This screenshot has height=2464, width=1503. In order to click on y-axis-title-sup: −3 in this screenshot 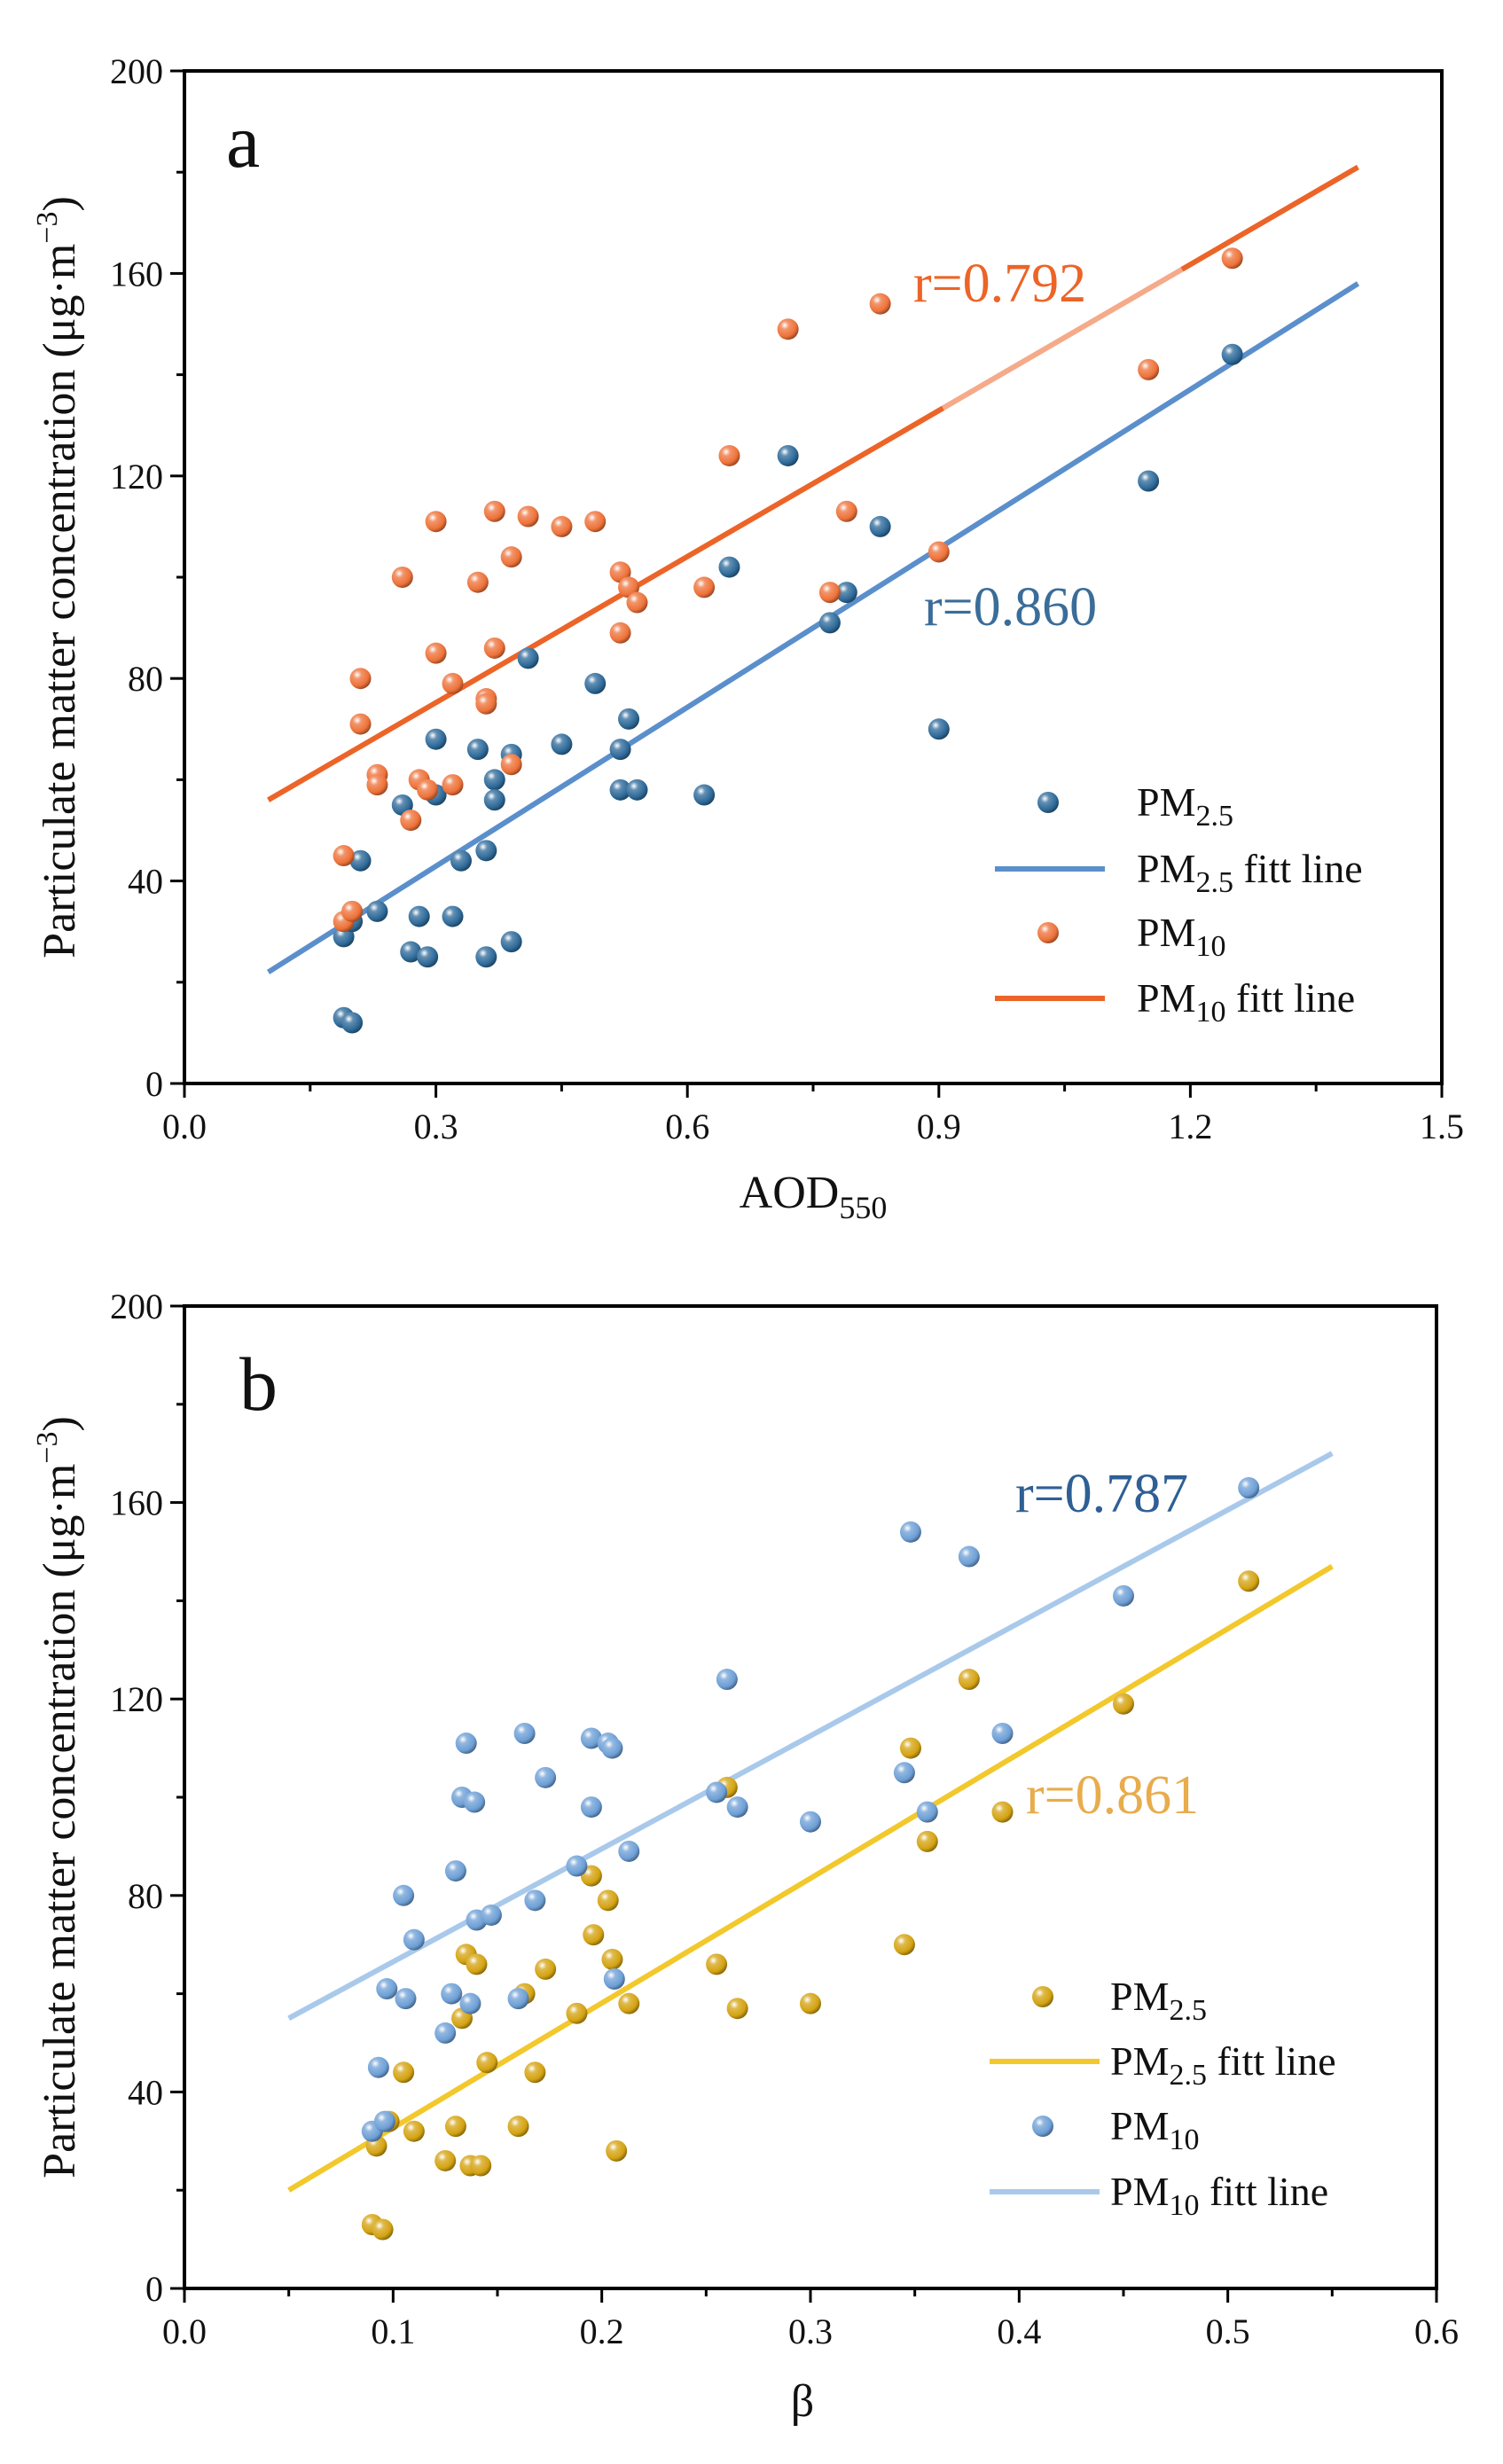, I will do `click(48, 228)`.